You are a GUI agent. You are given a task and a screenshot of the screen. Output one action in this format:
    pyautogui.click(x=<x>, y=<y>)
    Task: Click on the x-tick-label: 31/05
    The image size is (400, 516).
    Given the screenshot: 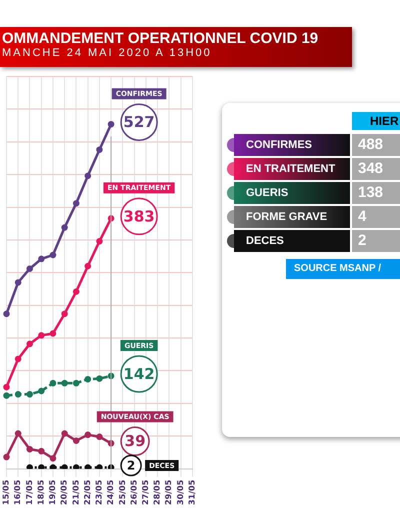 What is the action you would take?
    pyautogui.click(x=191, y=492)
    